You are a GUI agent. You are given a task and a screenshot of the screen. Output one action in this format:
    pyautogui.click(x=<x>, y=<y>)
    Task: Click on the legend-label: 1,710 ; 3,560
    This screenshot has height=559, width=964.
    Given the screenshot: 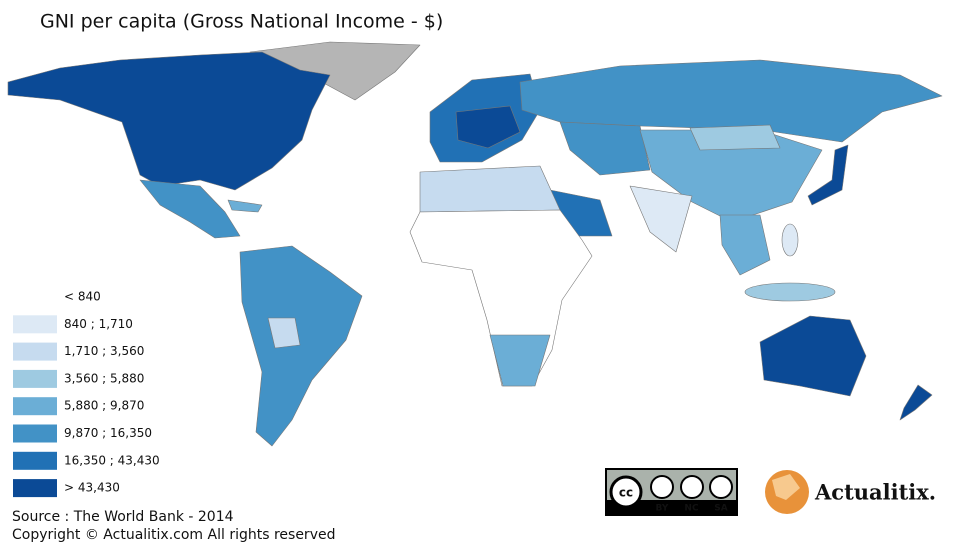 What is the action you would take?
    pyautogui.click(x=104, y=351)
    